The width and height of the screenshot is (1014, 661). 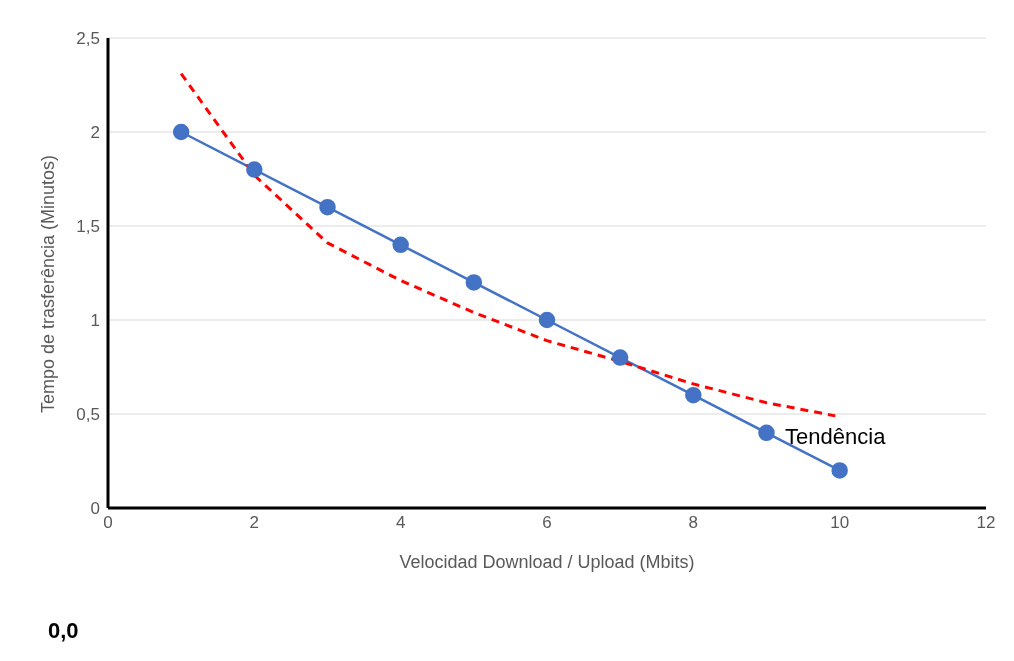 I want to click on x-tick-label: 2, so click(x=254, y=523).